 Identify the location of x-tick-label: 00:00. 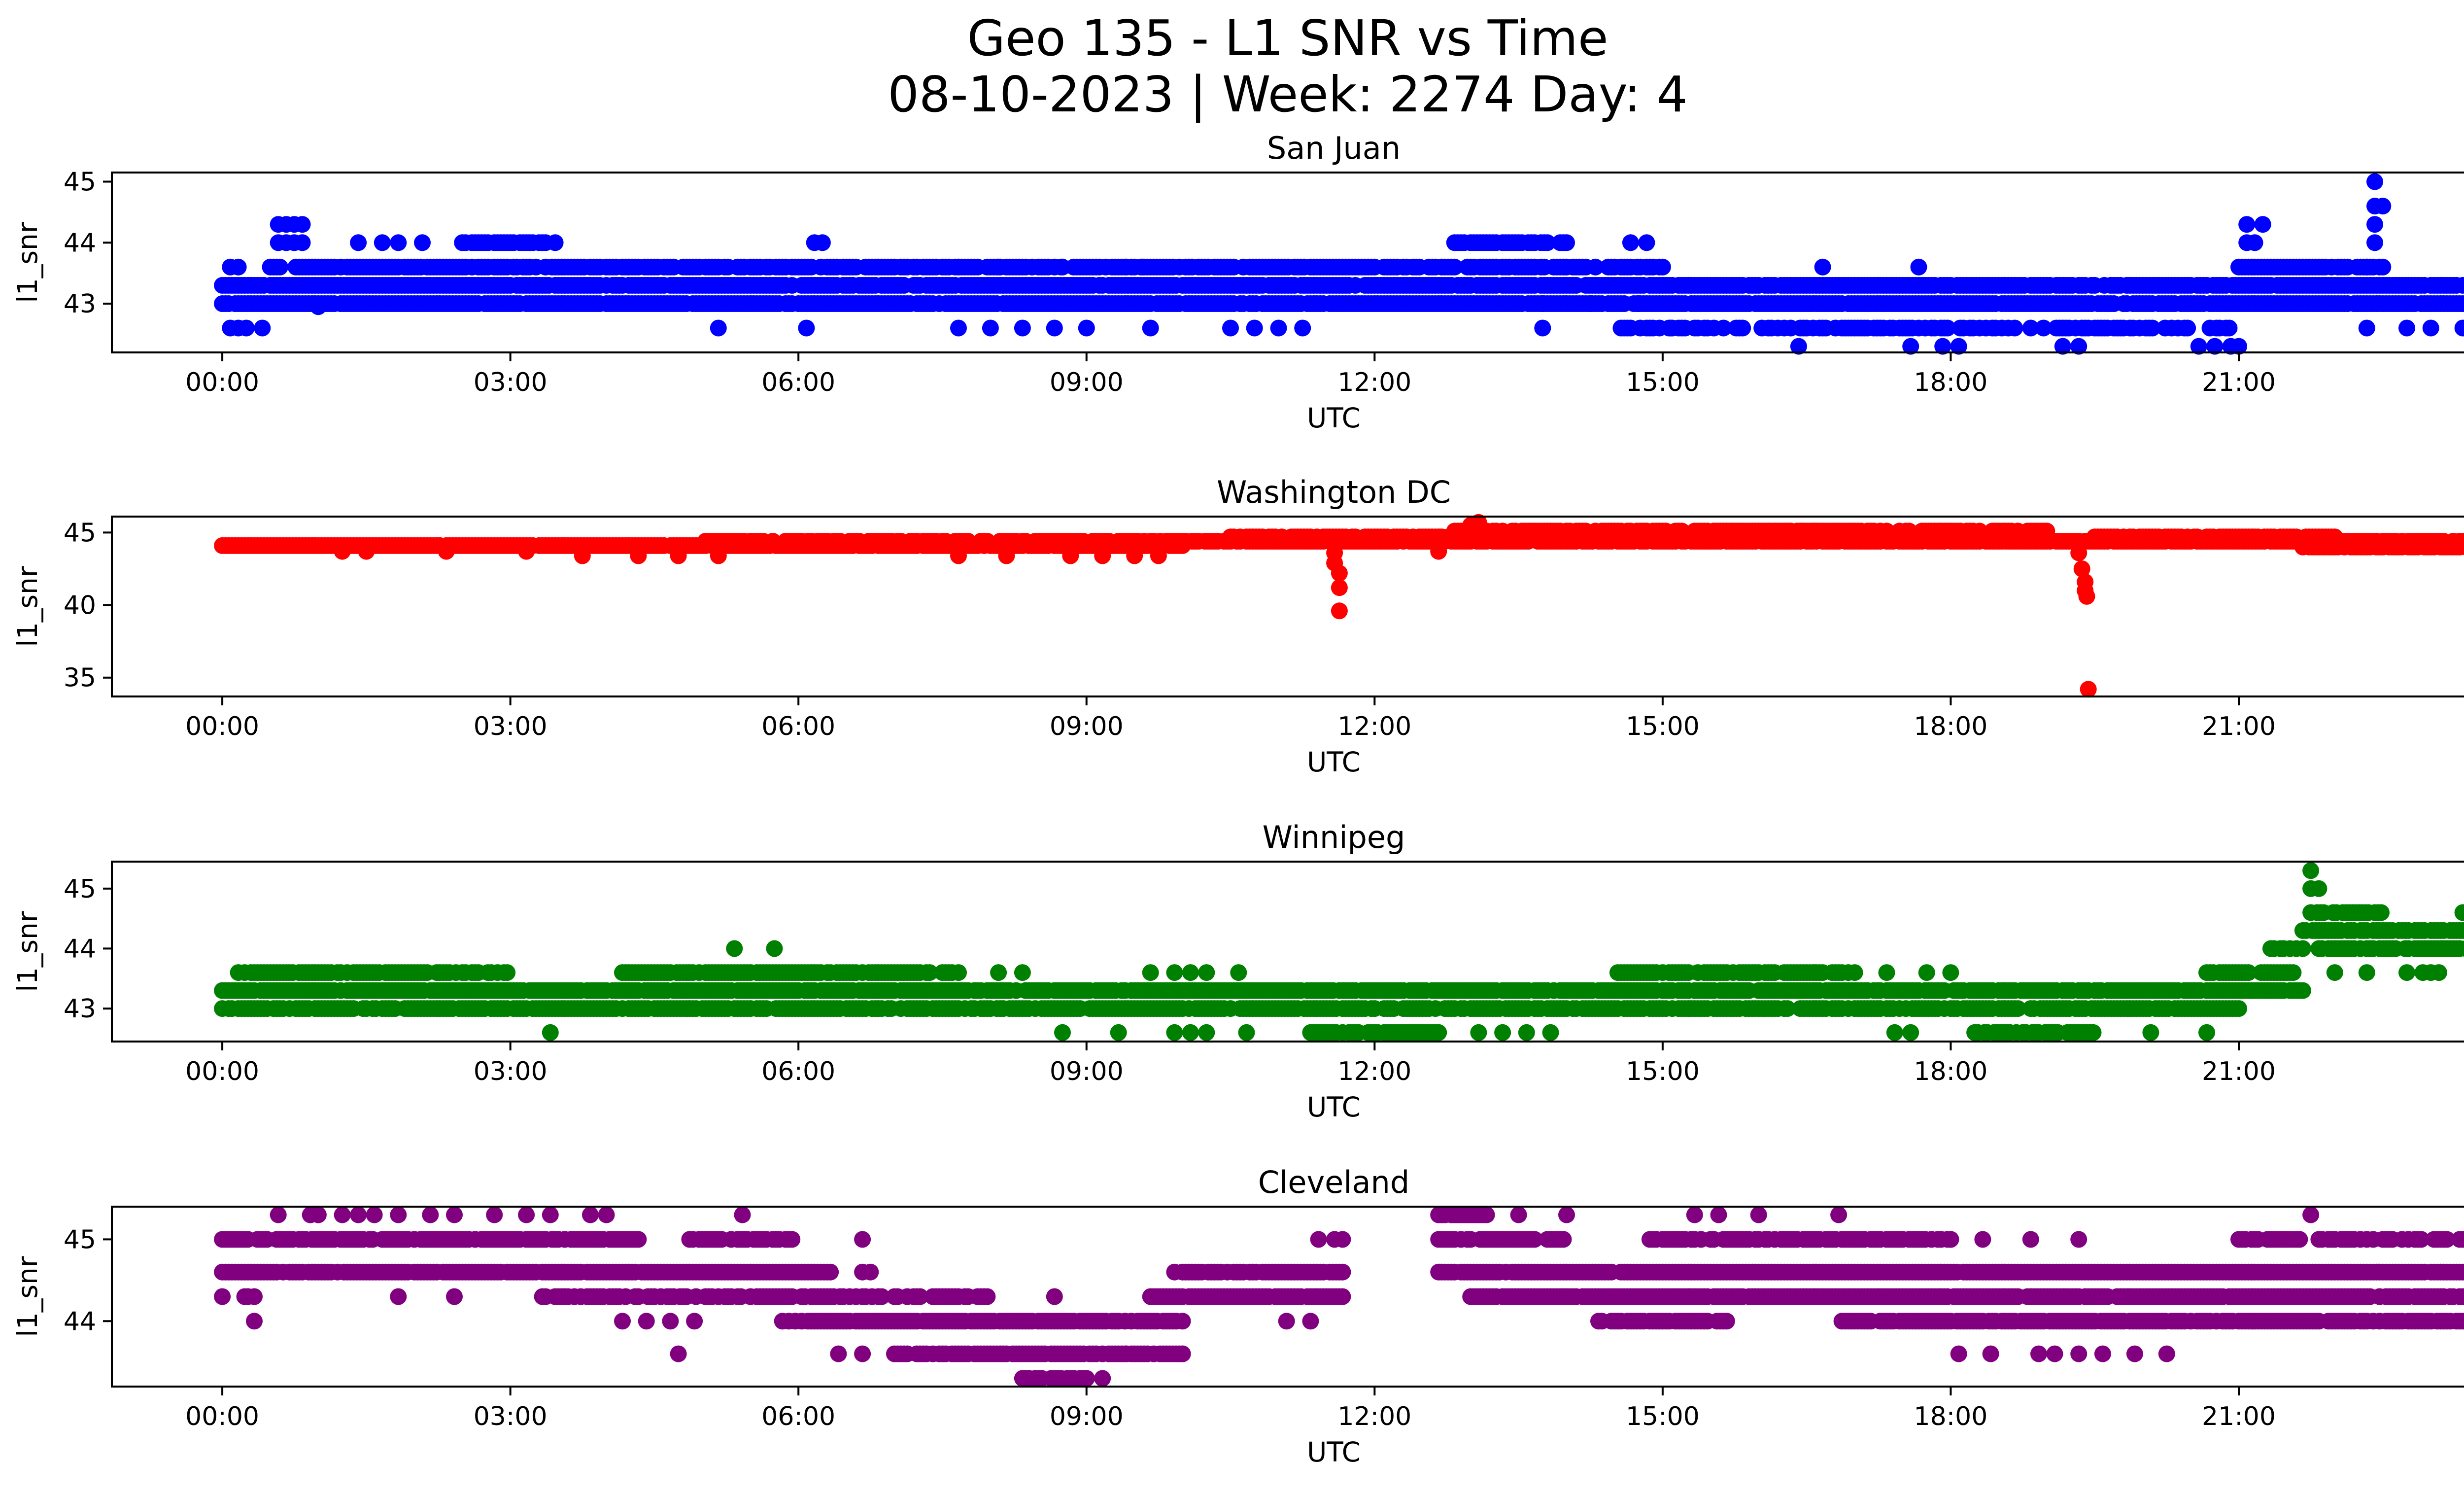
(222, 382).